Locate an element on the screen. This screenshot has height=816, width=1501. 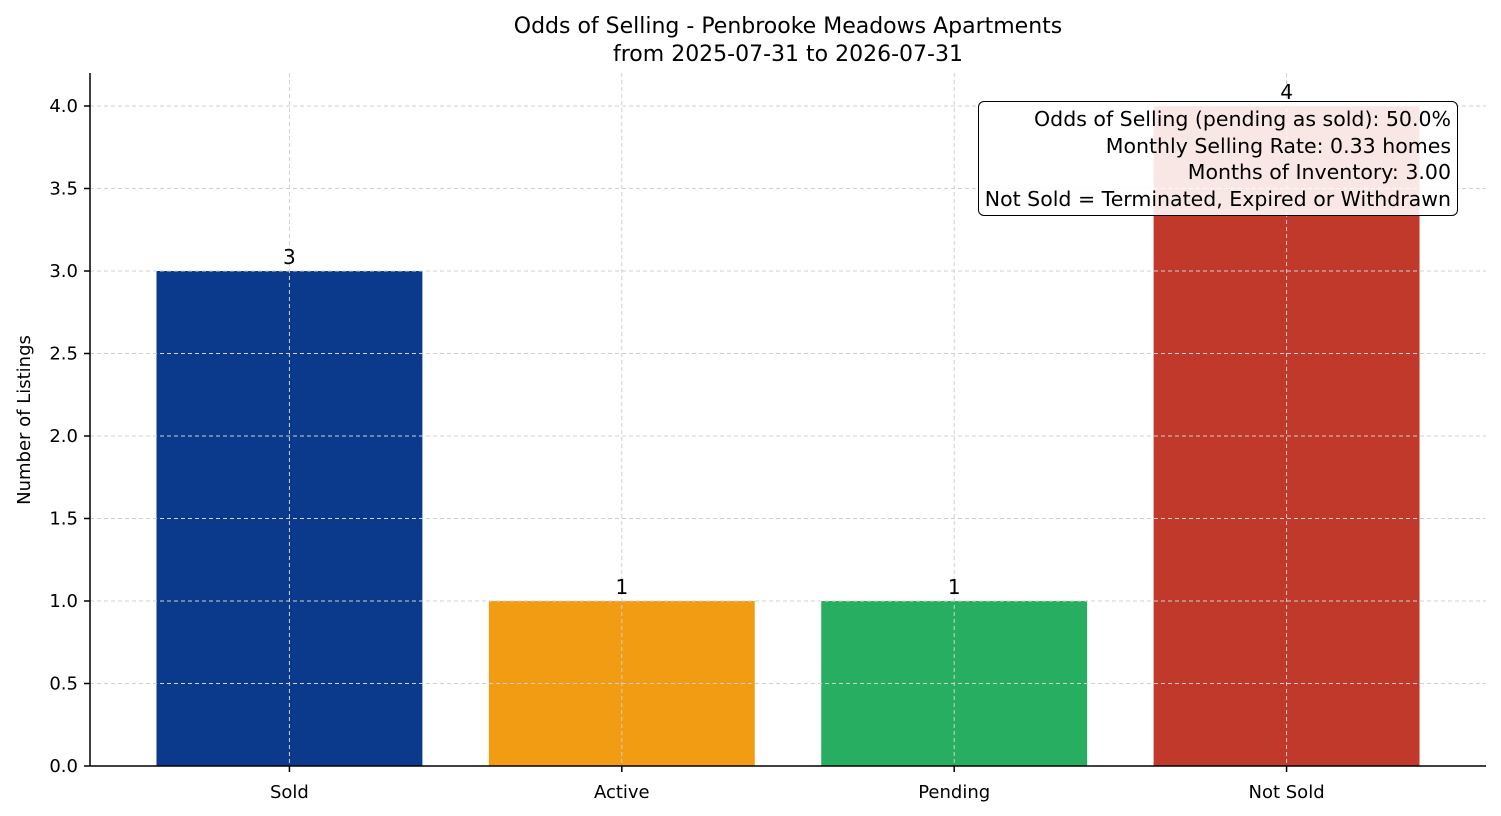
y-tick-label: 2.0 is located at coordinates (63, 436).